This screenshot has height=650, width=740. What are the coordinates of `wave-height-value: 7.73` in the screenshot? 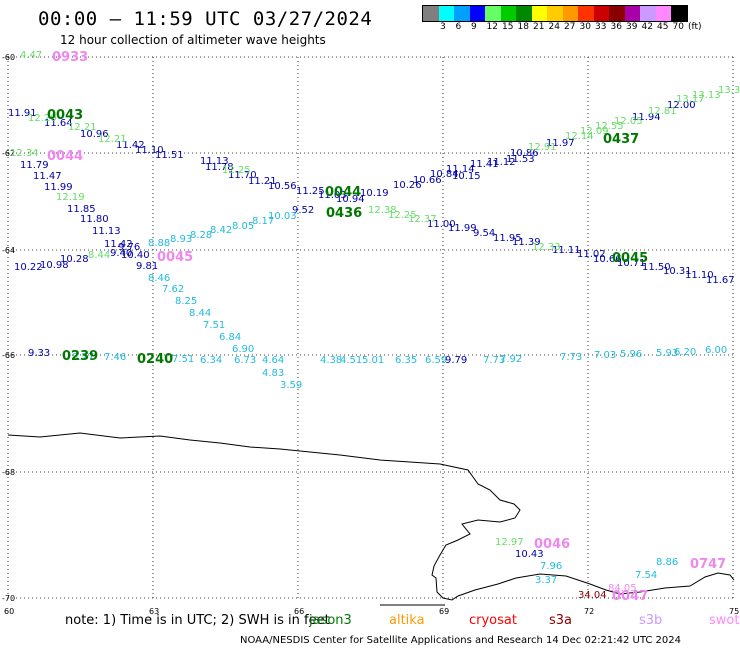 It's located at (571, 357).